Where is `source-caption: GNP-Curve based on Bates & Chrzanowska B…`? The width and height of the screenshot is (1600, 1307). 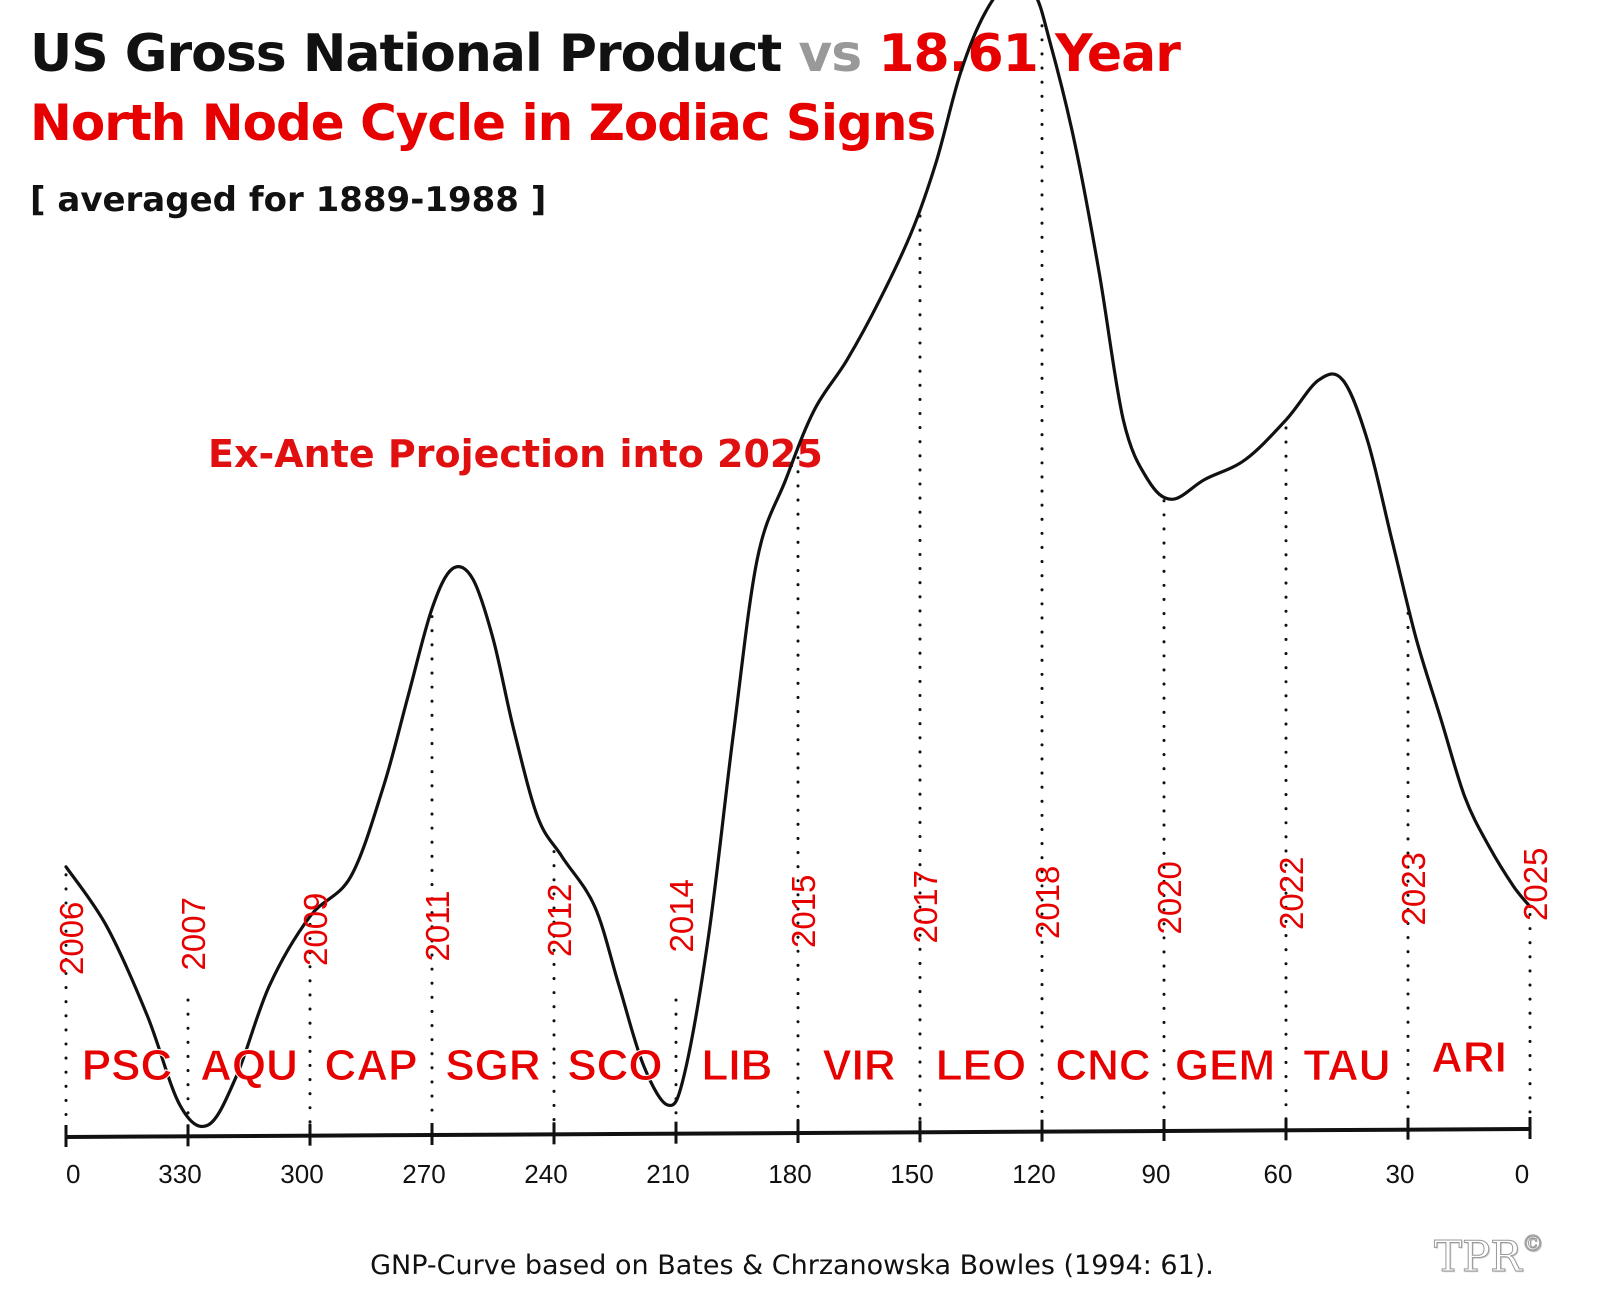
source-caption: GNP-Curve based on Bates & Chrzanowska B… is located at coordinates (792, 1265).